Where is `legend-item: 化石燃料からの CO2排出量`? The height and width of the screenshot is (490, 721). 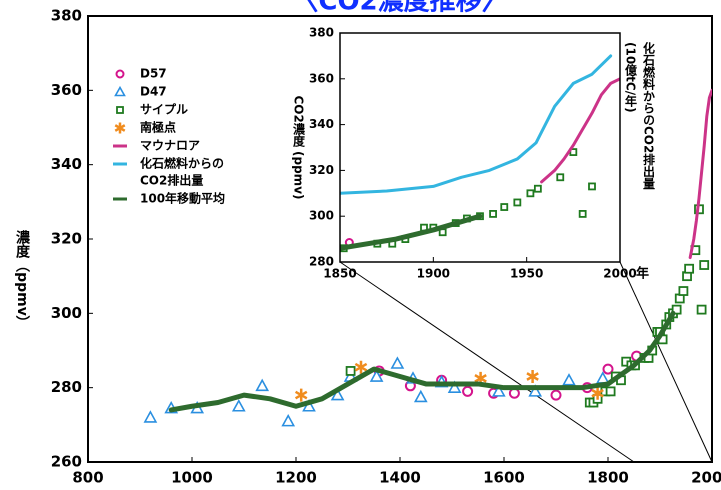
legend-item: 化石燃料からの CO2排出量 is located at coordinates (168, 172).